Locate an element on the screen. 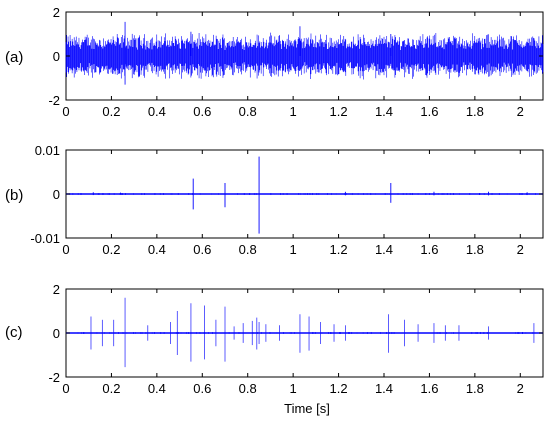 This screenshot has width=550, height=423. signal-trace is located at coordinates (304, 56).